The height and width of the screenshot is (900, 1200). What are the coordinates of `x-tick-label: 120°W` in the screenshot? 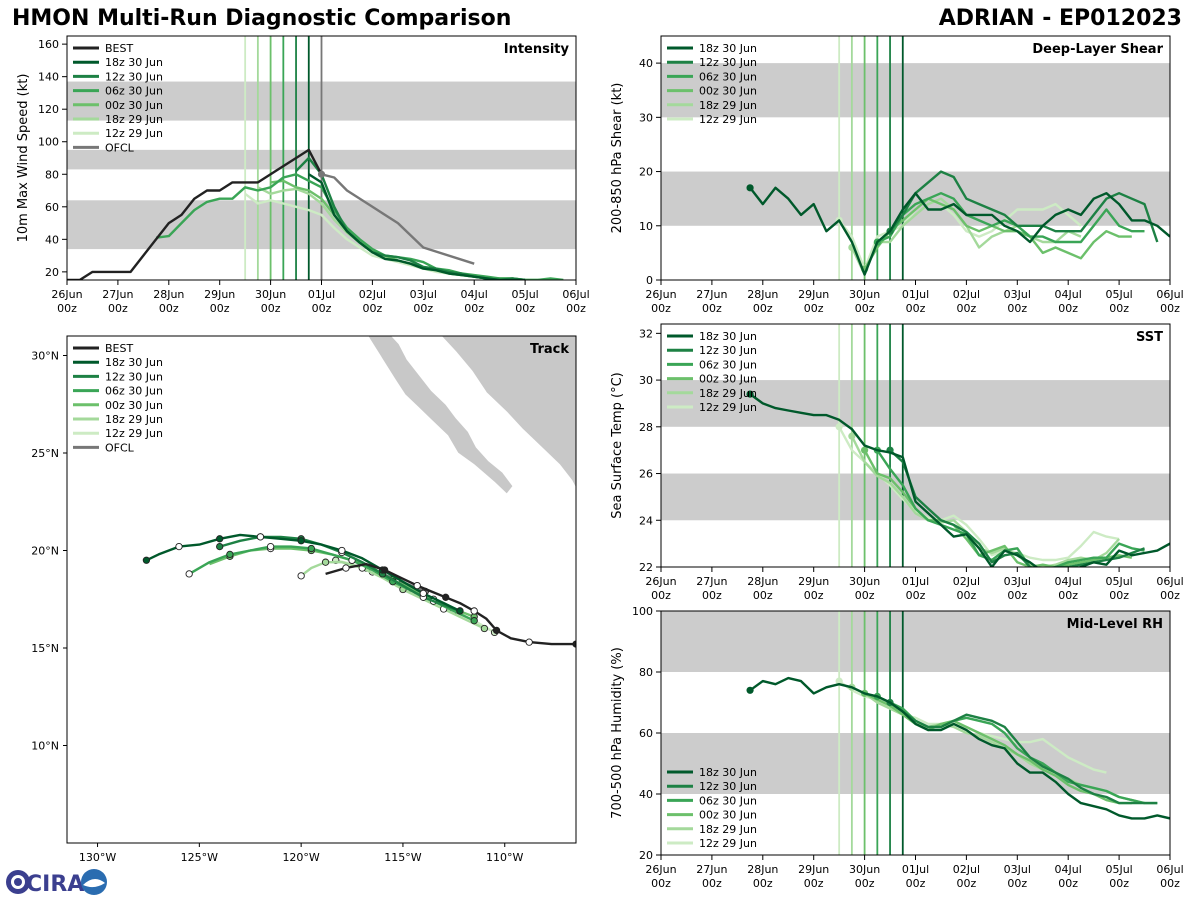 It's located at (300, 857).